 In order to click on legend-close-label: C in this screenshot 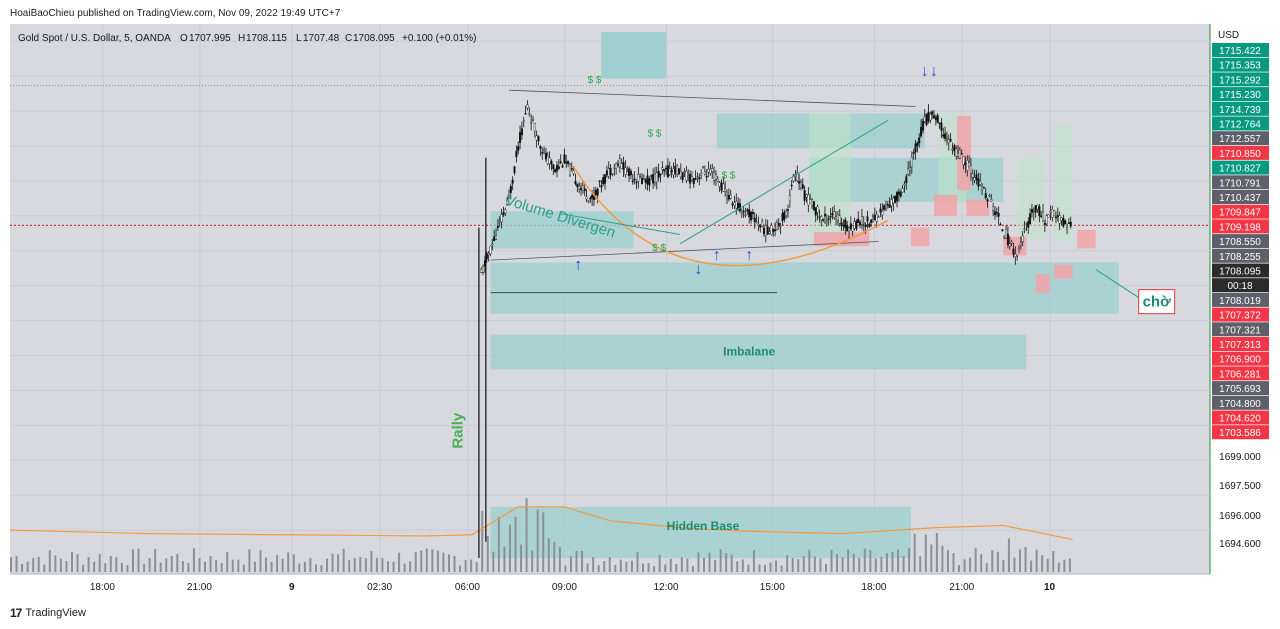, I will do `click(348, 38)`.